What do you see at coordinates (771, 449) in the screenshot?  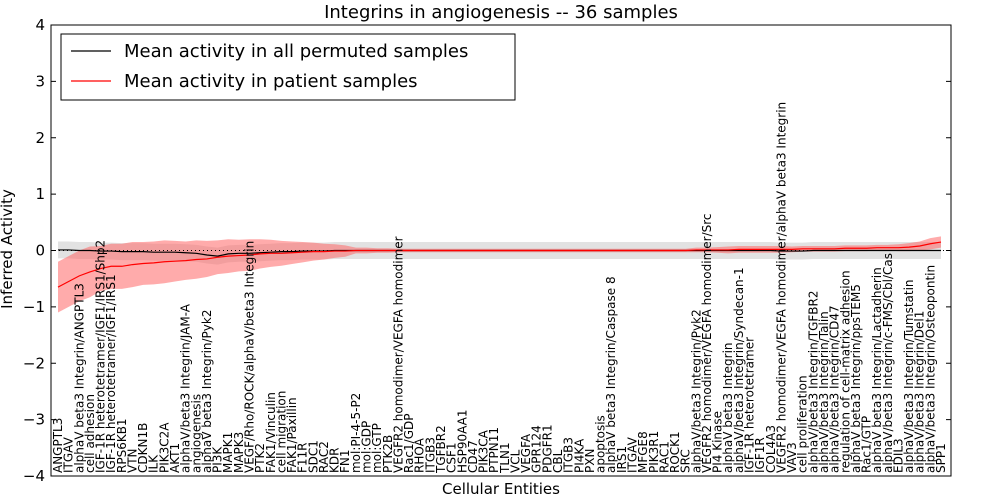 I see `x-category-label: COL4A3` at bounding box center [771, 449].